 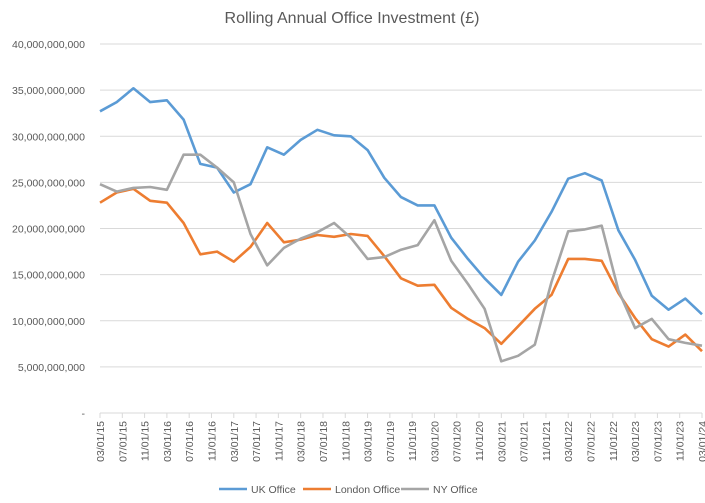 I want to click on x-tick-label: 11/01/15, so click(x=146, y=441).